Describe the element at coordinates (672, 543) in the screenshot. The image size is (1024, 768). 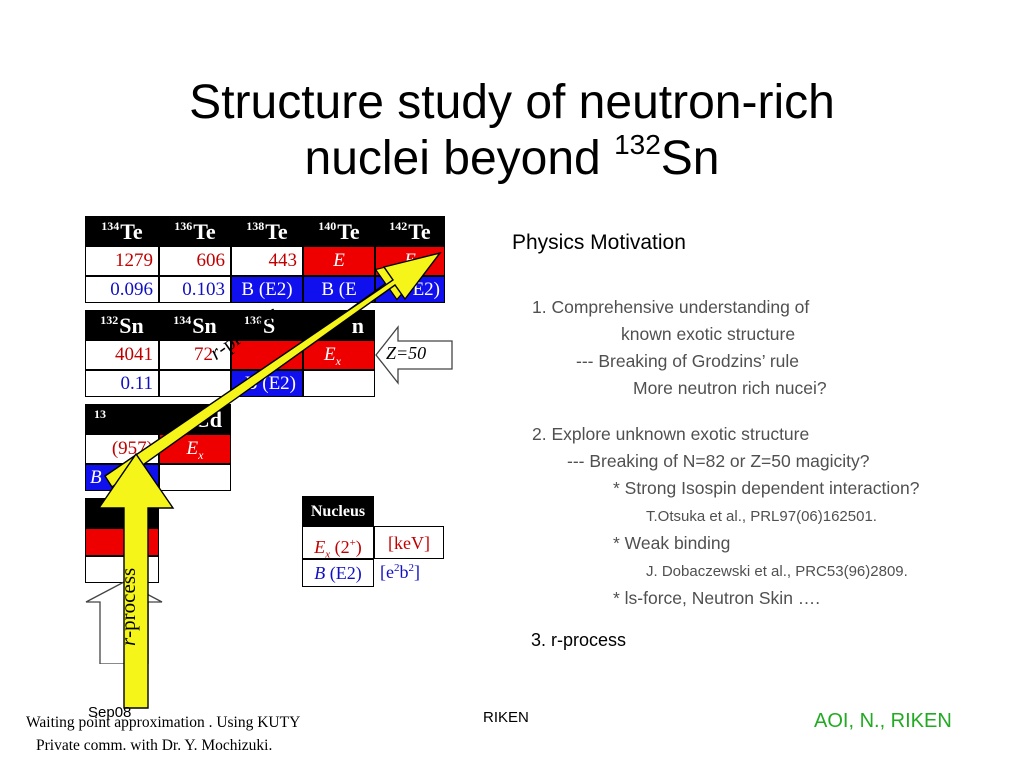
I see `motivation-p2-line4: * Weak binding` at that location.